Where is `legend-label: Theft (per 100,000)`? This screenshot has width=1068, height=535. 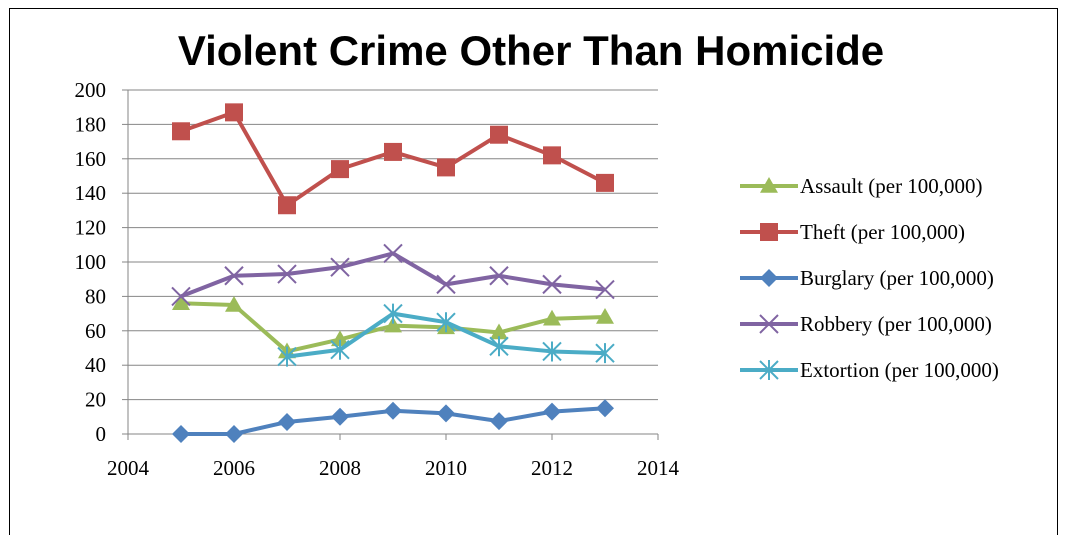
legend-label: Theft (per 100,000) is located at coordinates (882, 232).